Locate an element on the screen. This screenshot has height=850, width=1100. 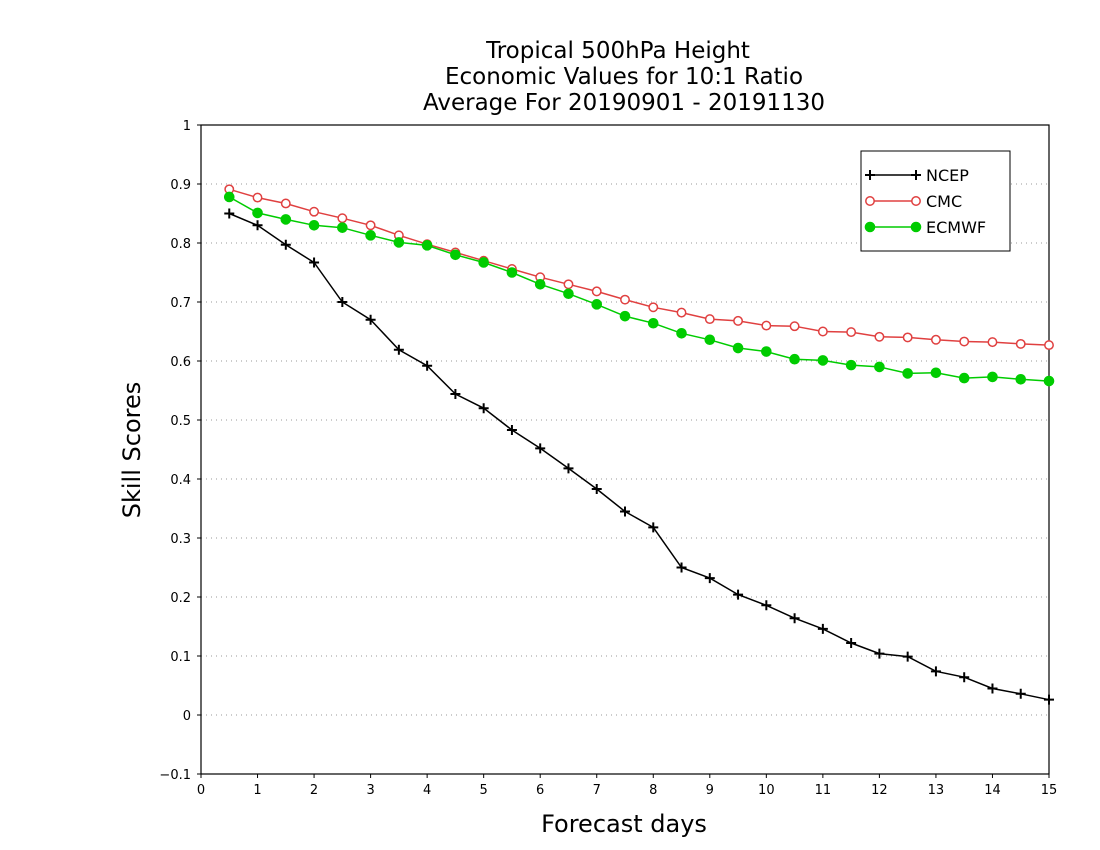
x-tick-label: 9 is located at coordinates (710, 790).